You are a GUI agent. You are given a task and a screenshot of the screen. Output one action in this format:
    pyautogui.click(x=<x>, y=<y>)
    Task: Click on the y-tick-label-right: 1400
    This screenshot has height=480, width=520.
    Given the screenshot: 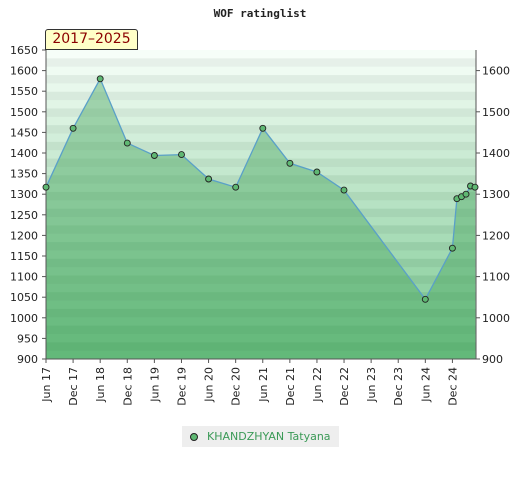 What is the action you would take?
    pyautogui.click(x=496, y=153)
    